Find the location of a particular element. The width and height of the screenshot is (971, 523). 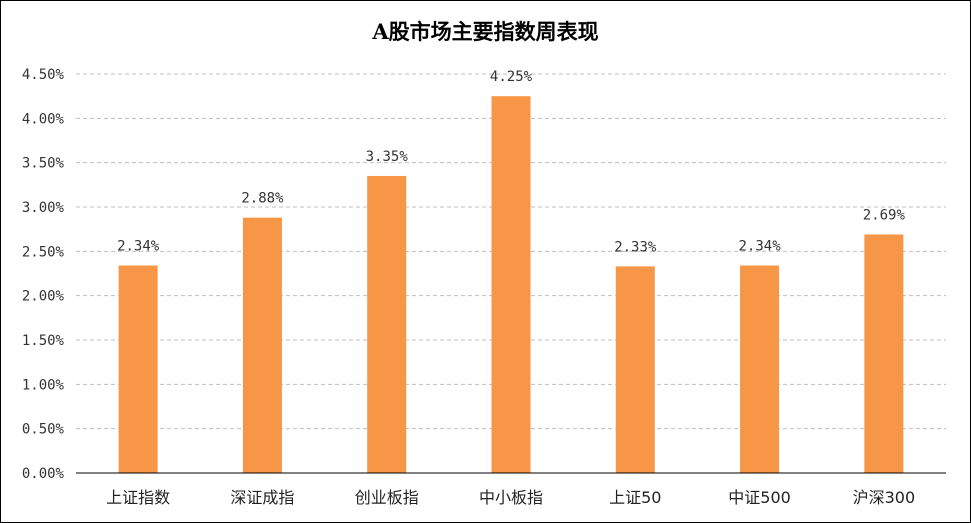

data-label: 4.25% is located at coordinates (511, 77).